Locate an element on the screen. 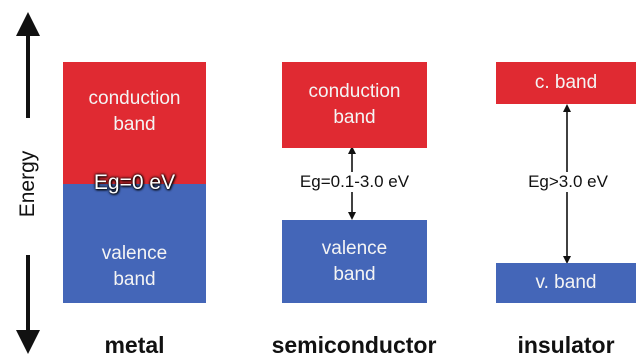  insulator-valence-band: v. band is located at coordinates (566, 283).